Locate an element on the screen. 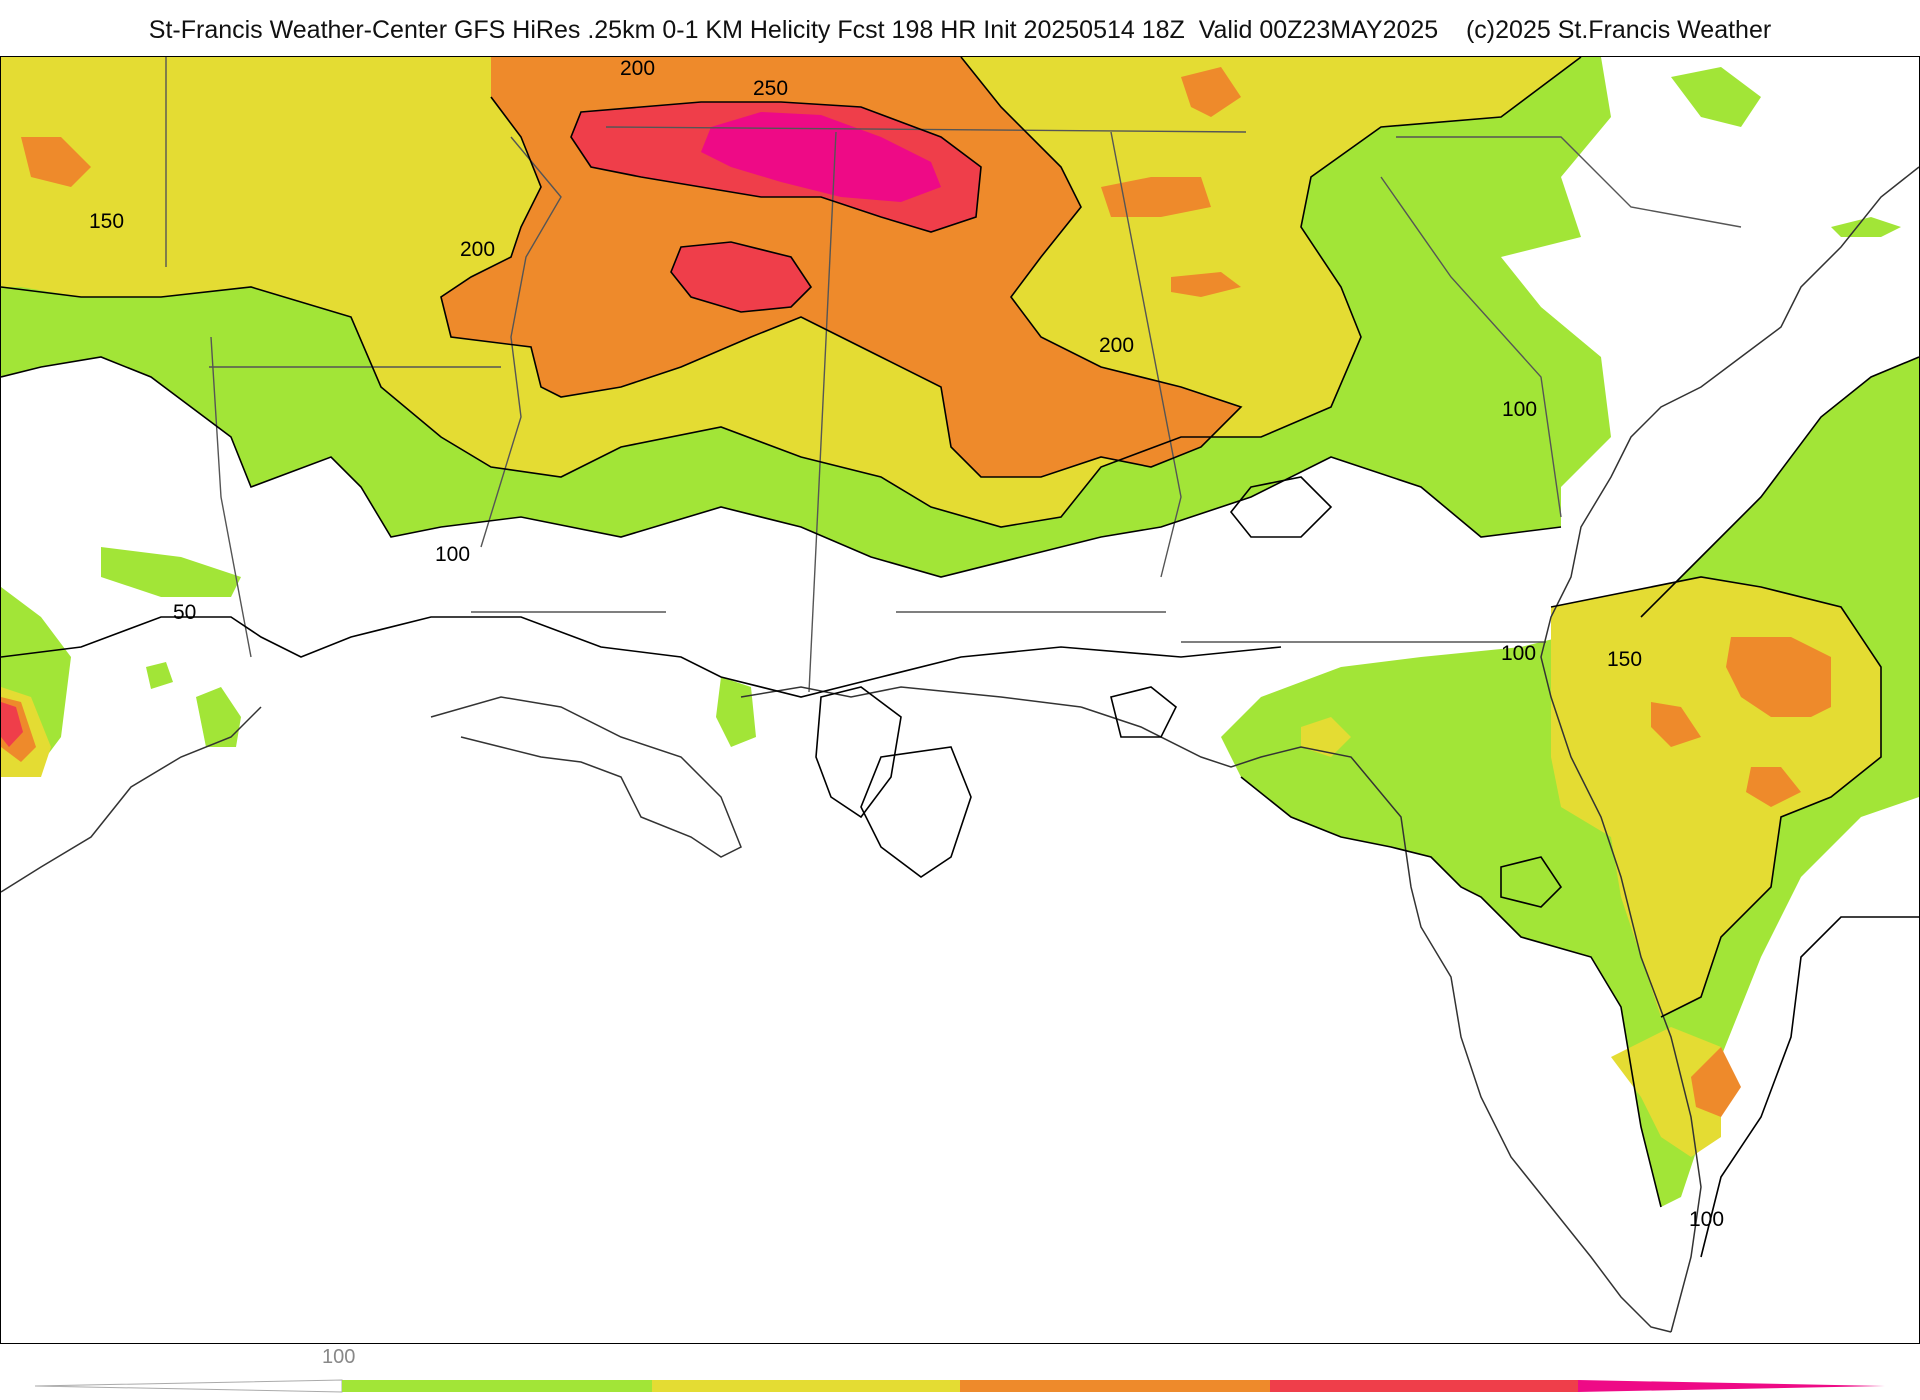 The width and height of the screenshot is (1920, 1400). fill-100-w4 is located at coordinates (159, 675).